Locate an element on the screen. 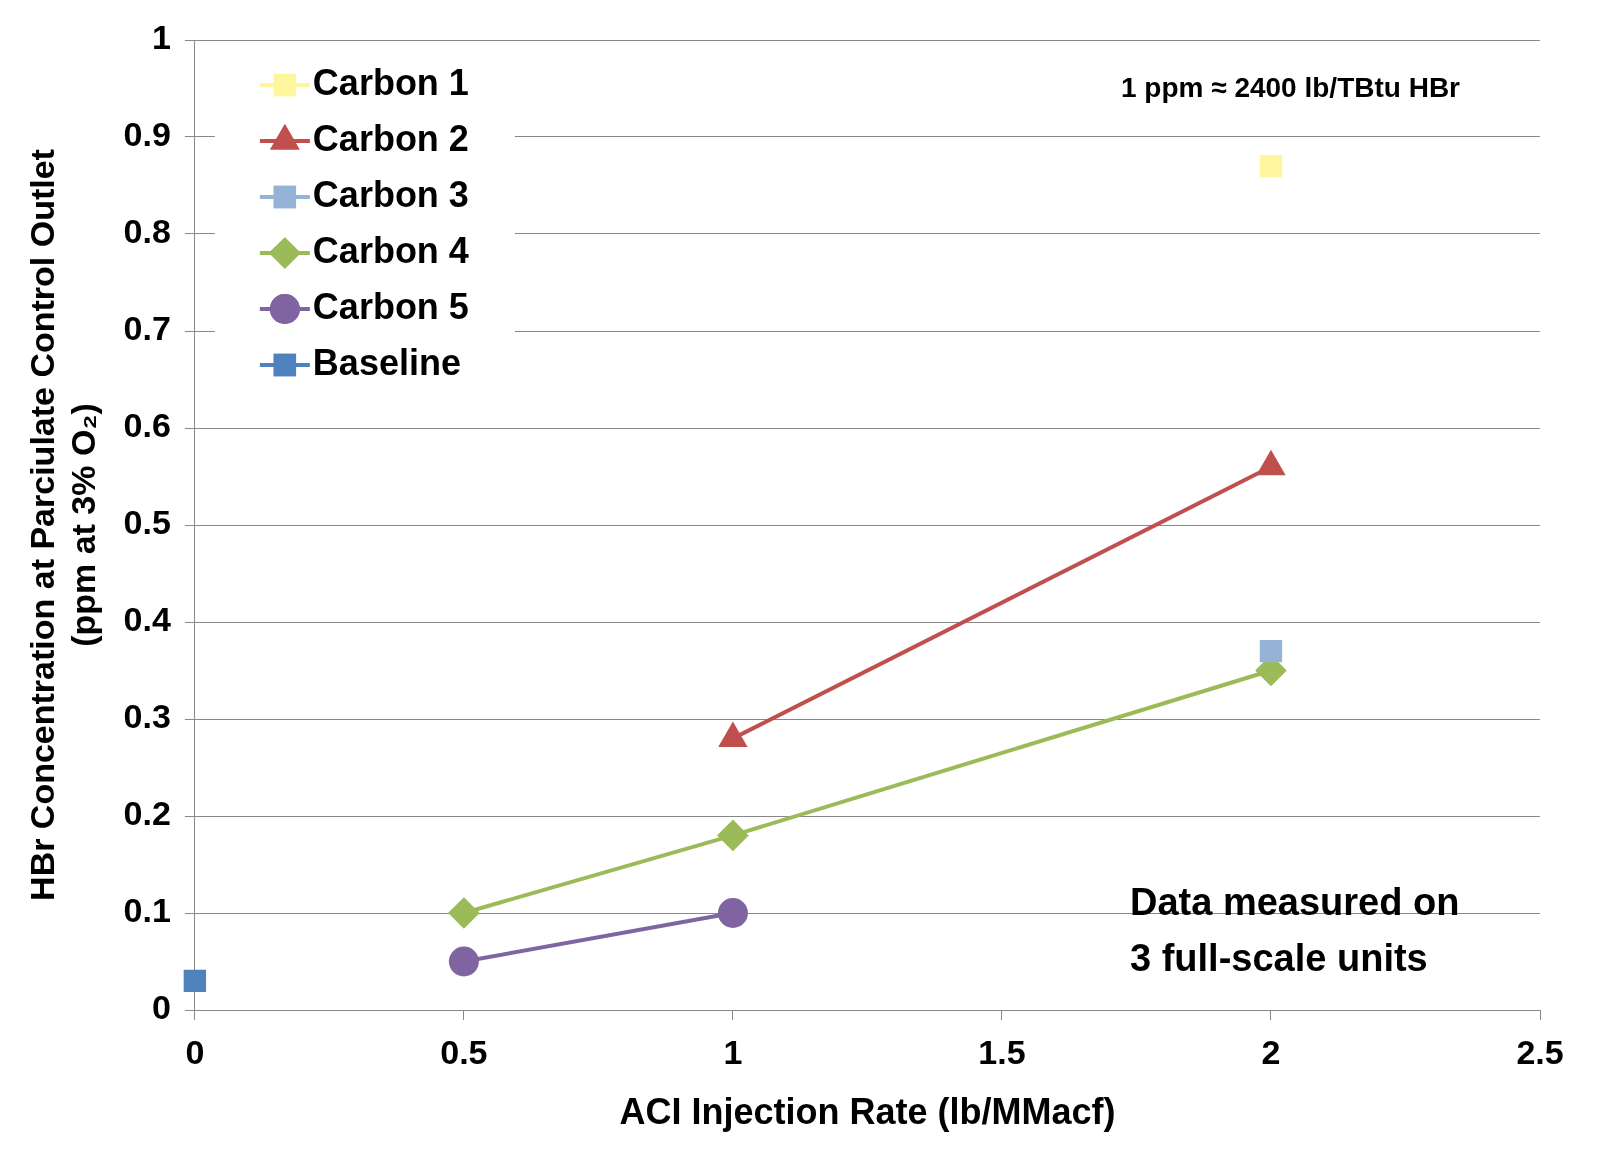 The image size is (1608, 1160). x-tick-label: 0.5 is located at coordinates (464, 1051).